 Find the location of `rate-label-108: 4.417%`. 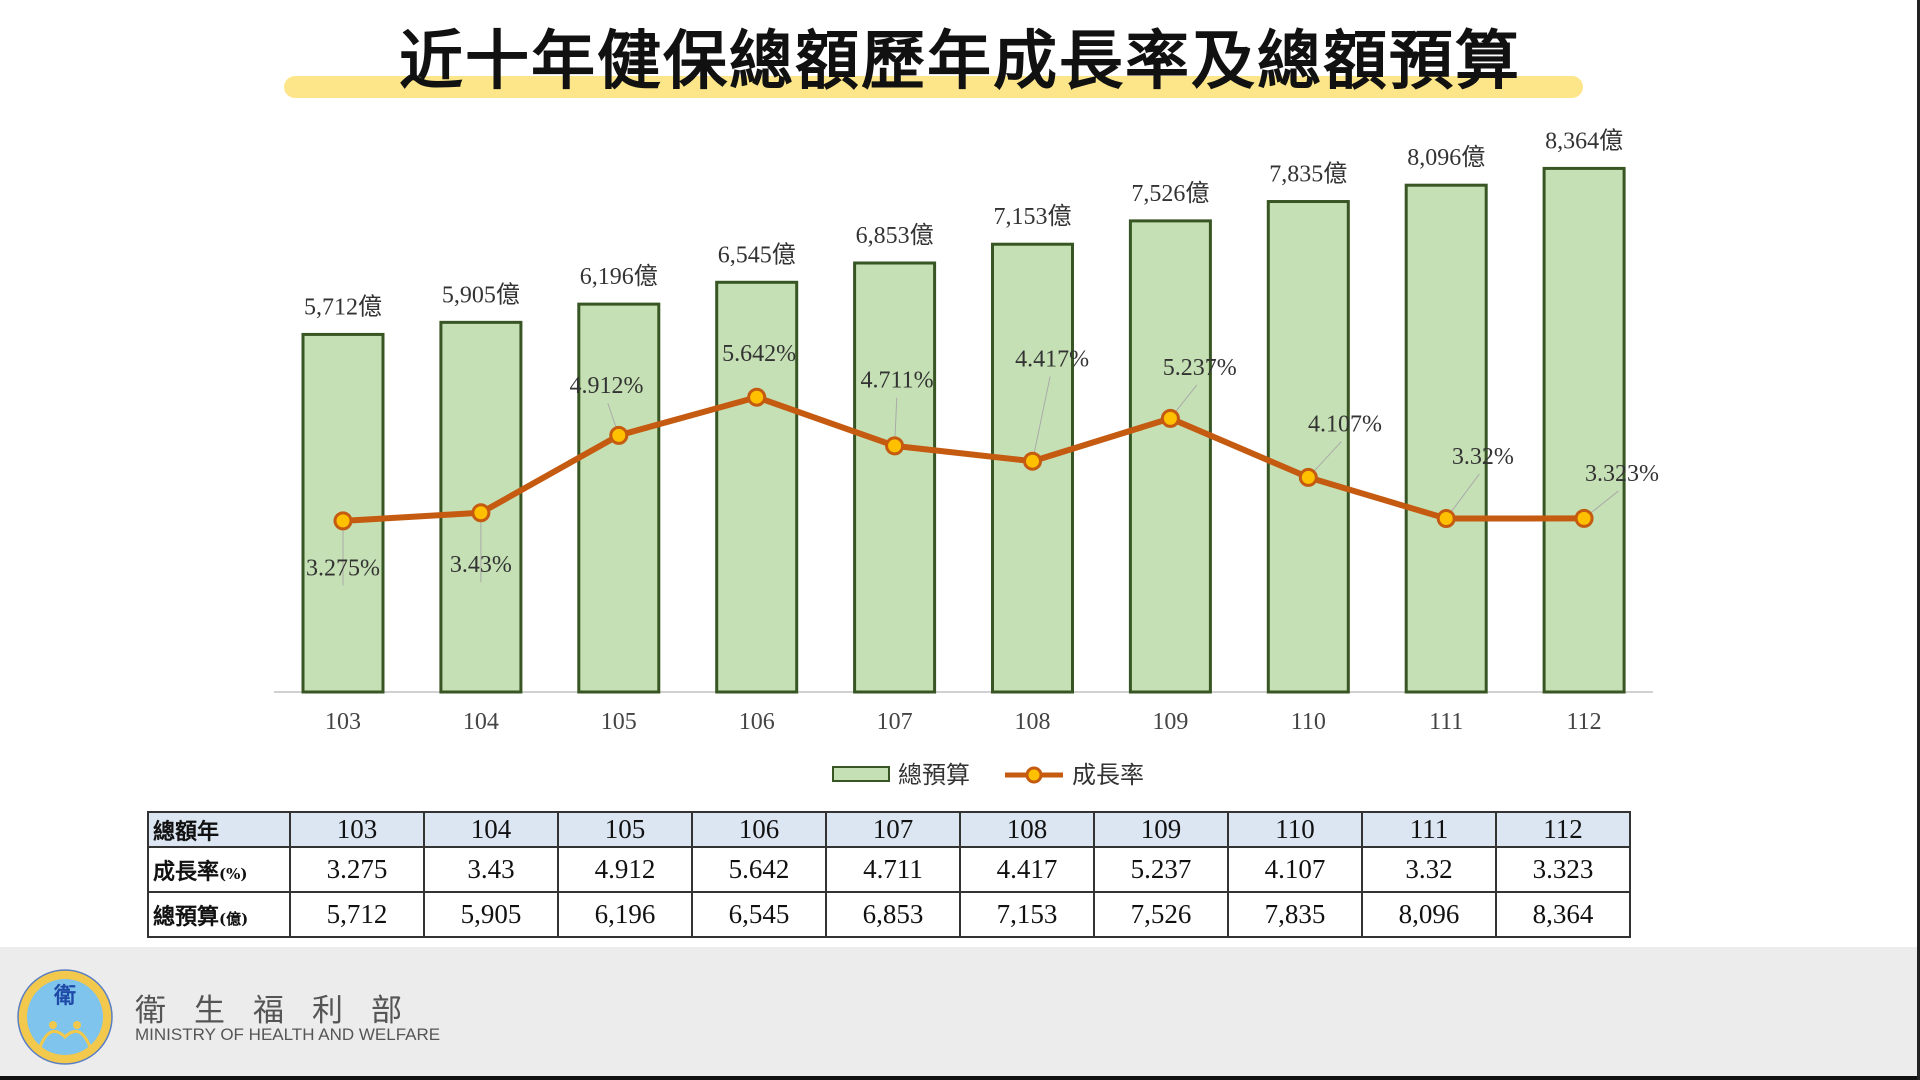

rate-label-108: 4.417% is located at coordinates (1052, 359).